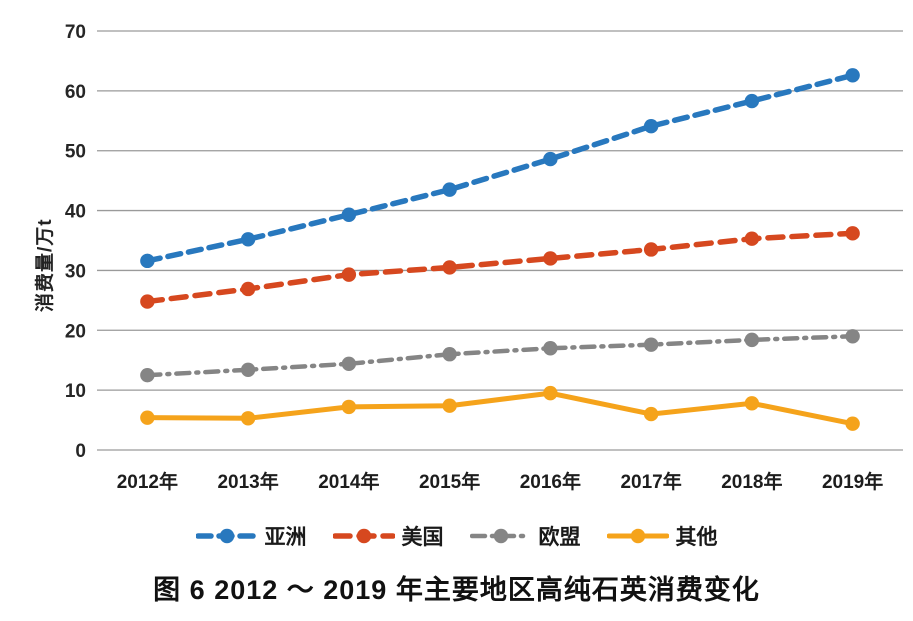  I want to click on data-point-eu-2019年, so click(852, 336).